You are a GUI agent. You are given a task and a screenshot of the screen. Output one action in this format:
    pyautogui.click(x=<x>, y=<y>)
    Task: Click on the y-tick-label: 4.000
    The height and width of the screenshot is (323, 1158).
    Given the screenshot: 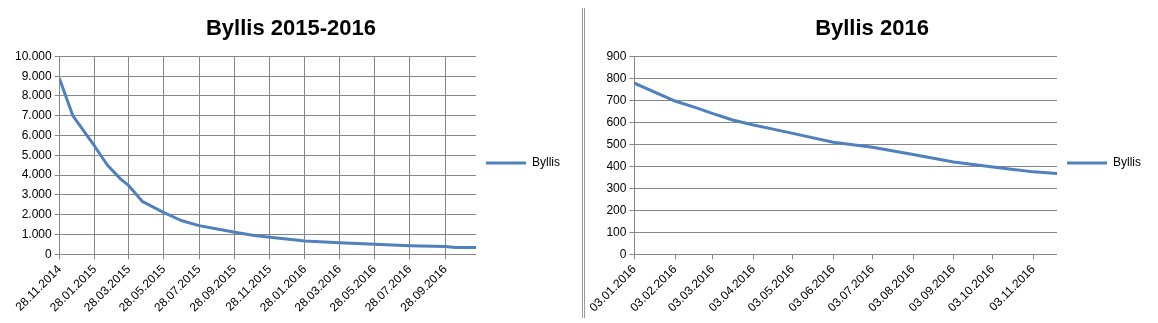 What is the action you would take?
    pyautogui.click(x=37, y=174)
    